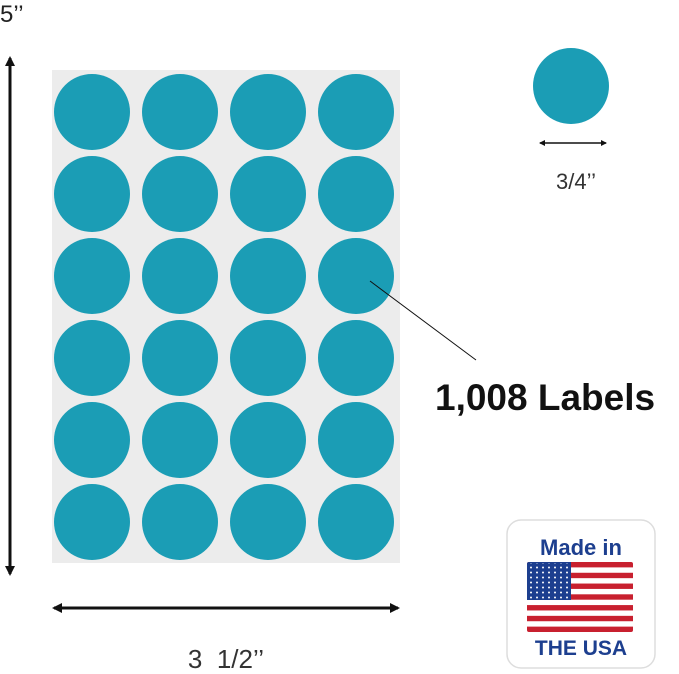 This screenshot has height=674, width=679. I want to click on diameter-label: 3/4’’, so click(576, 181).